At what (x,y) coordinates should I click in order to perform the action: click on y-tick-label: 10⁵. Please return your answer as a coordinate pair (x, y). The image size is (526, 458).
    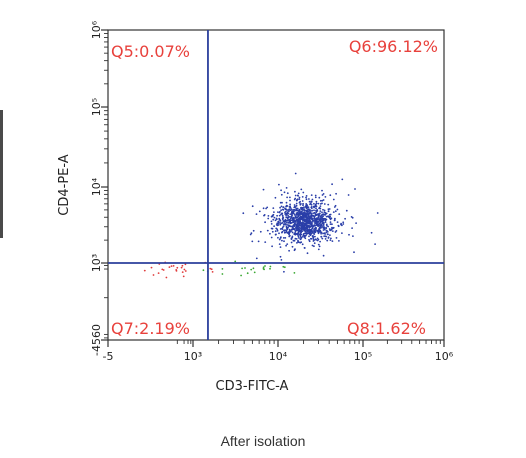
    Looking at the image, I should click on (96, 107).